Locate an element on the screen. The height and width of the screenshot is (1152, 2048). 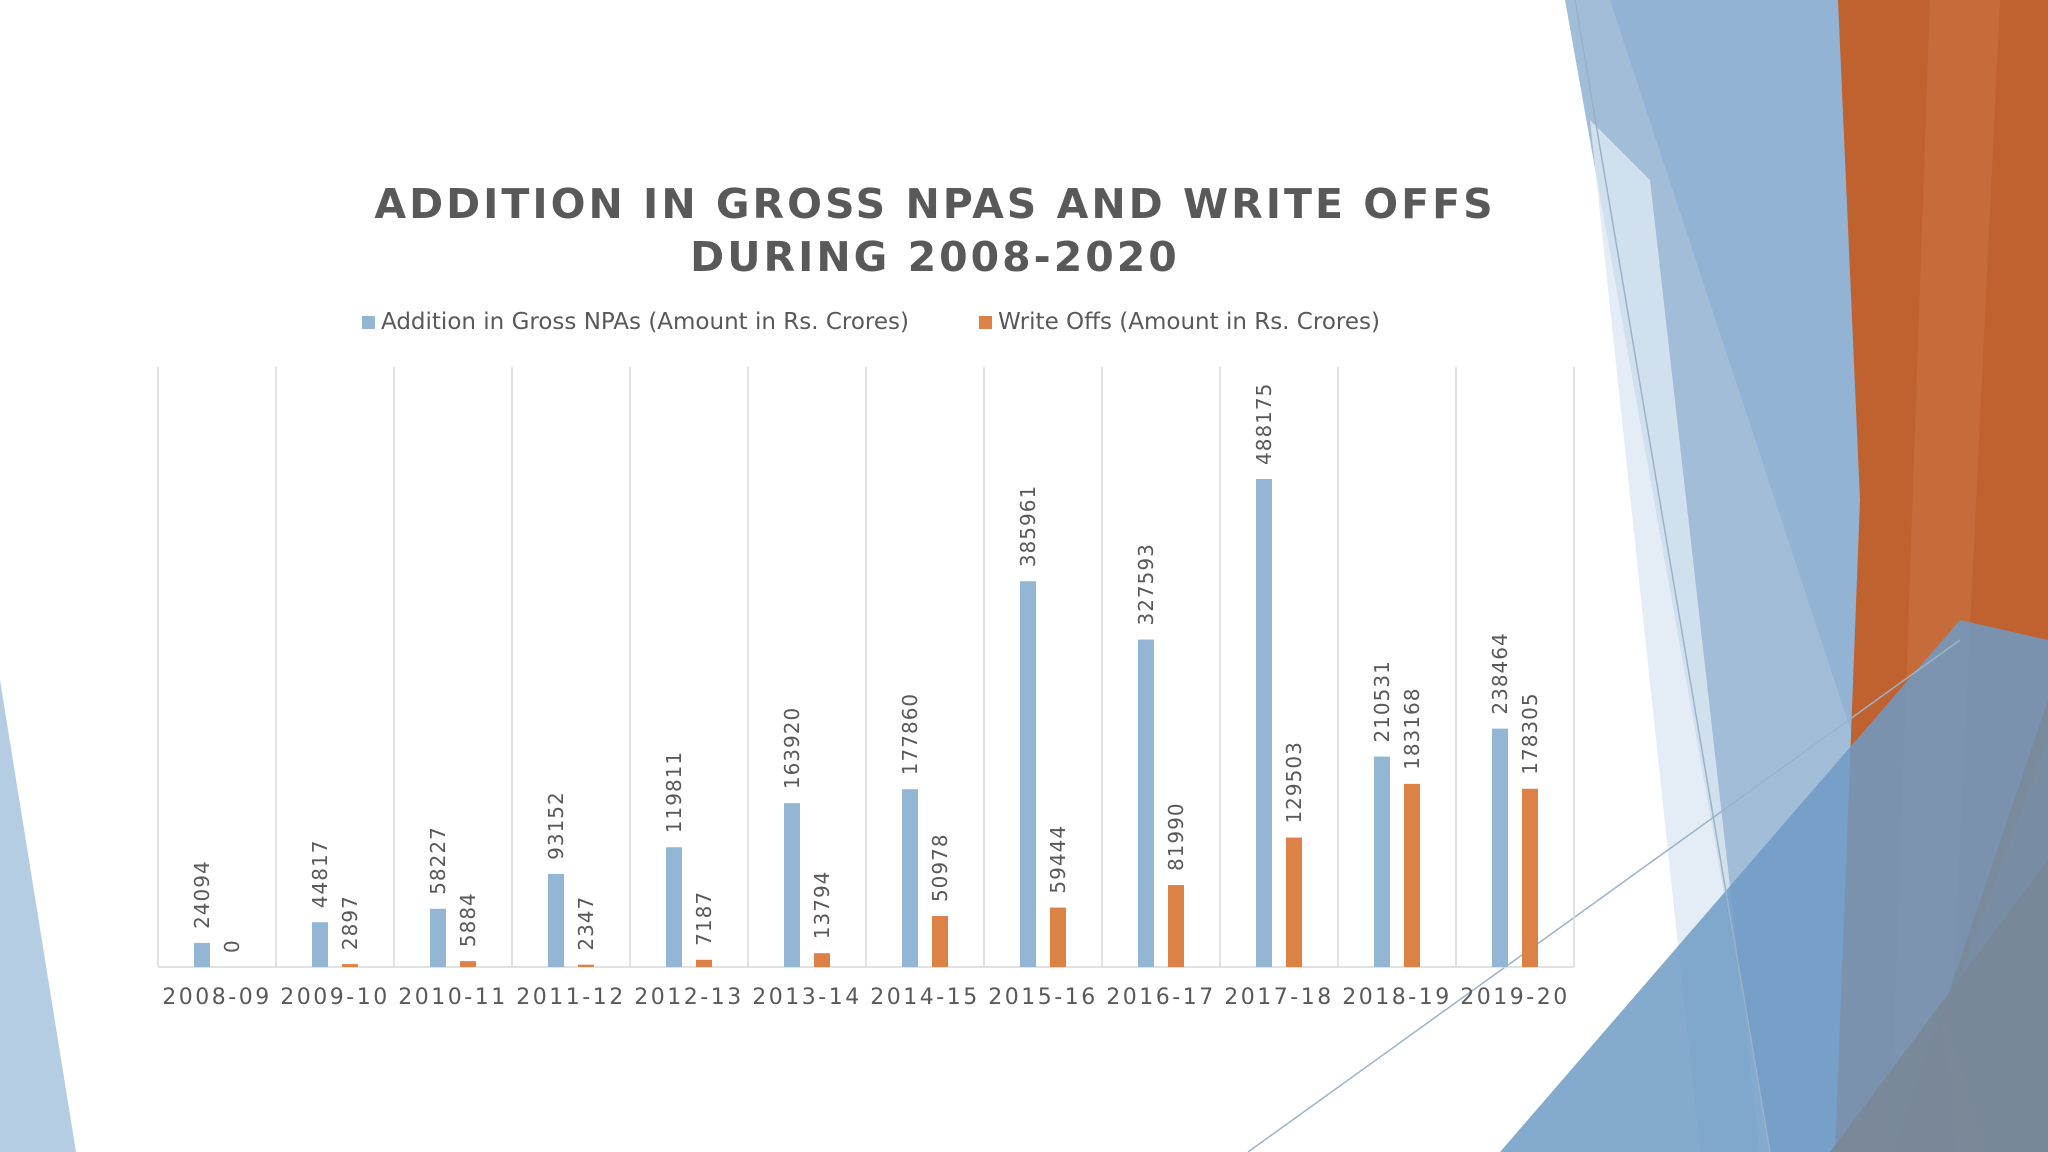
data-label-series-1-2011-12: 93152 is located at coordinates (556, 825).